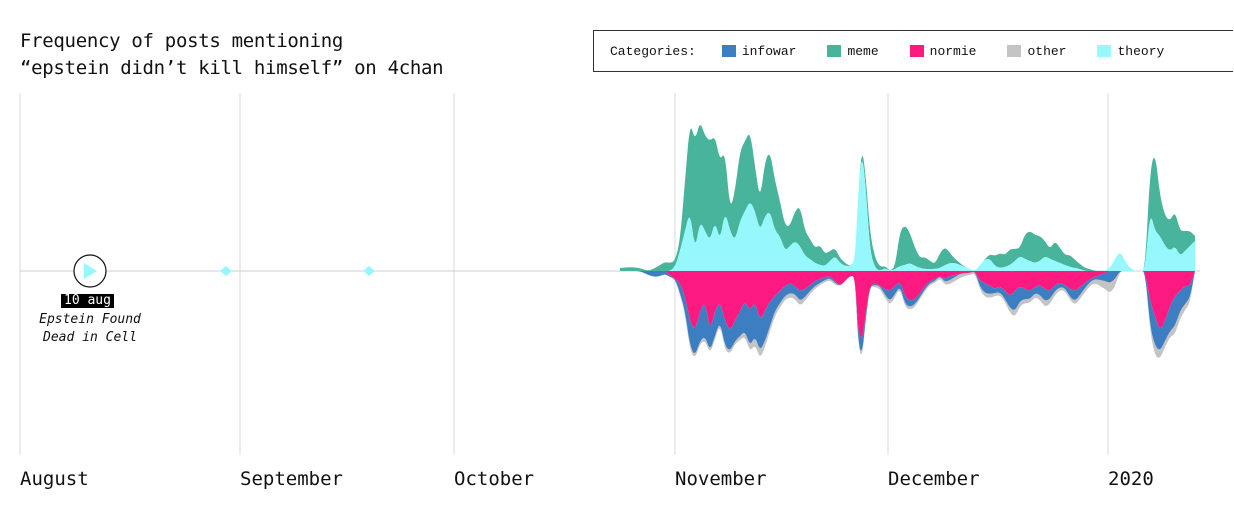  Describe the element at coordinates (232, 68) in the screenshot. I see `chart-title-line2: “epstein didn’t kill himself” on 4chan` at that location.